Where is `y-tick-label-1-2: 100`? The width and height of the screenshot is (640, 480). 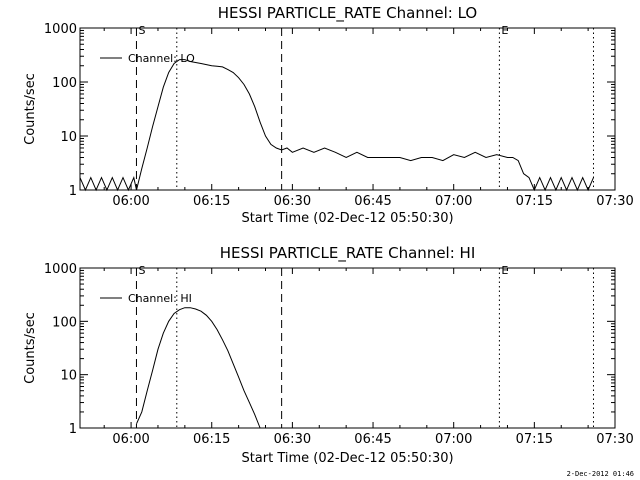 y-tick-label-1-2: 100 is located at coordinates (64, 322).